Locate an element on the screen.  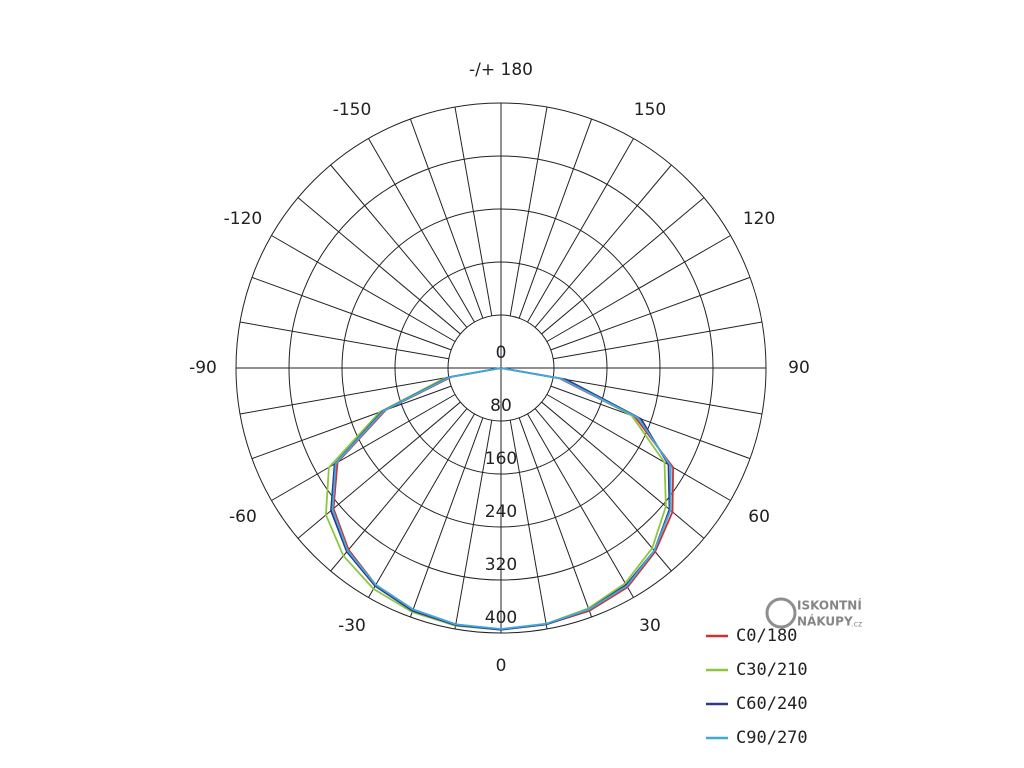
r-tick-label: 0 is located at coordinates (501, 353).